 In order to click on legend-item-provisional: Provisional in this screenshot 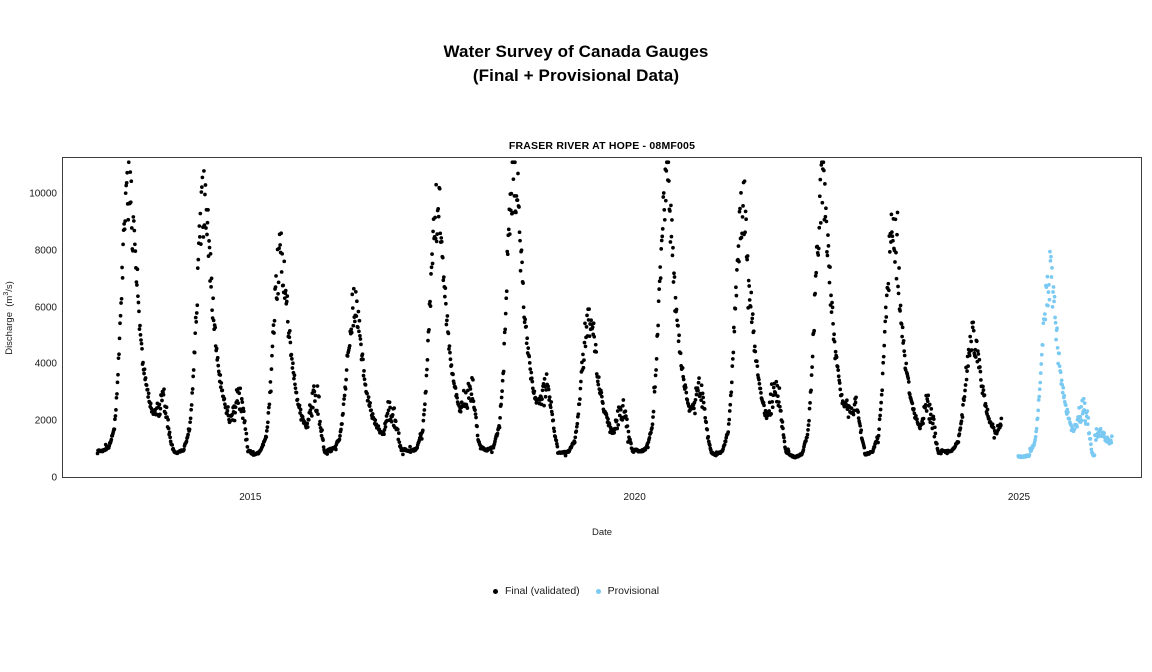, I will do `click(627, 591)`.